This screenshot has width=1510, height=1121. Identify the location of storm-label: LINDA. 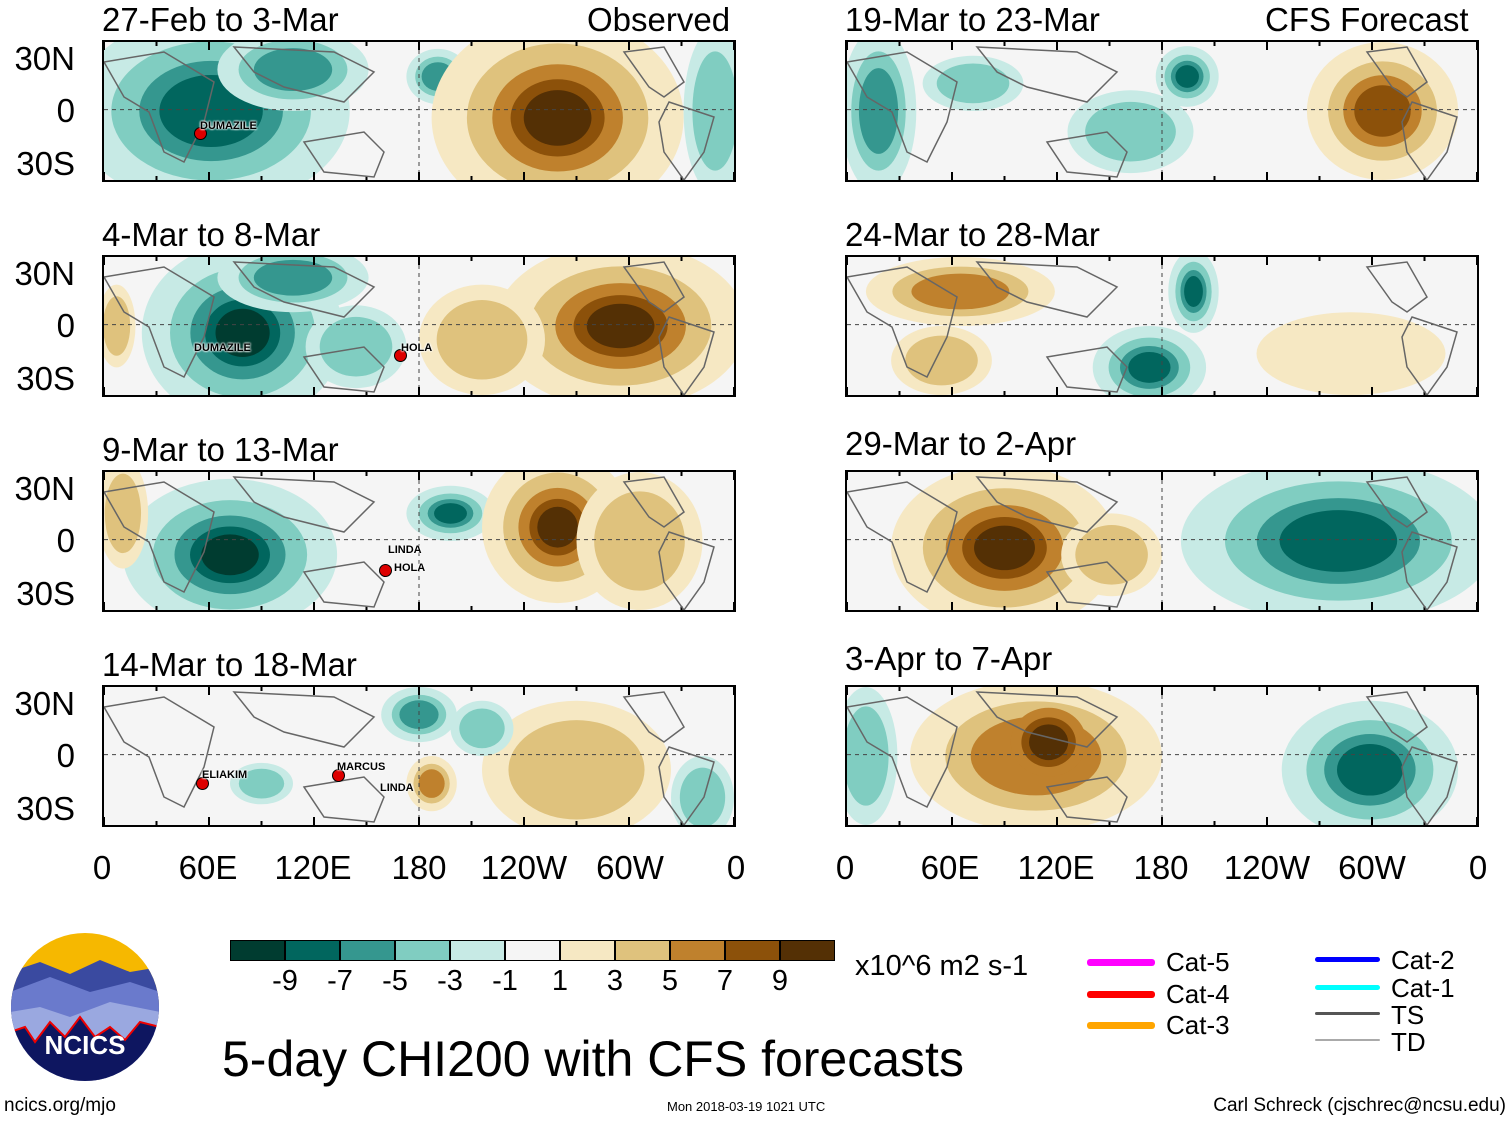
(397, 788).